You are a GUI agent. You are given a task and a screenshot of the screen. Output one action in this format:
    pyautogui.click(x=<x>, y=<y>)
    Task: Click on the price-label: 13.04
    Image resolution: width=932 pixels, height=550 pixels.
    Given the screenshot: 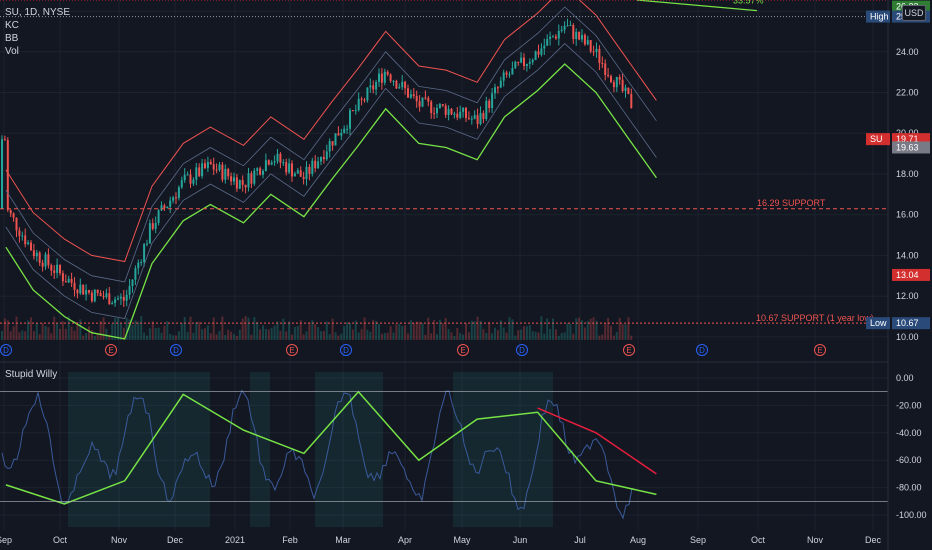 What is the action you would take?
    pyautogui.click(x=907, y=275)
    